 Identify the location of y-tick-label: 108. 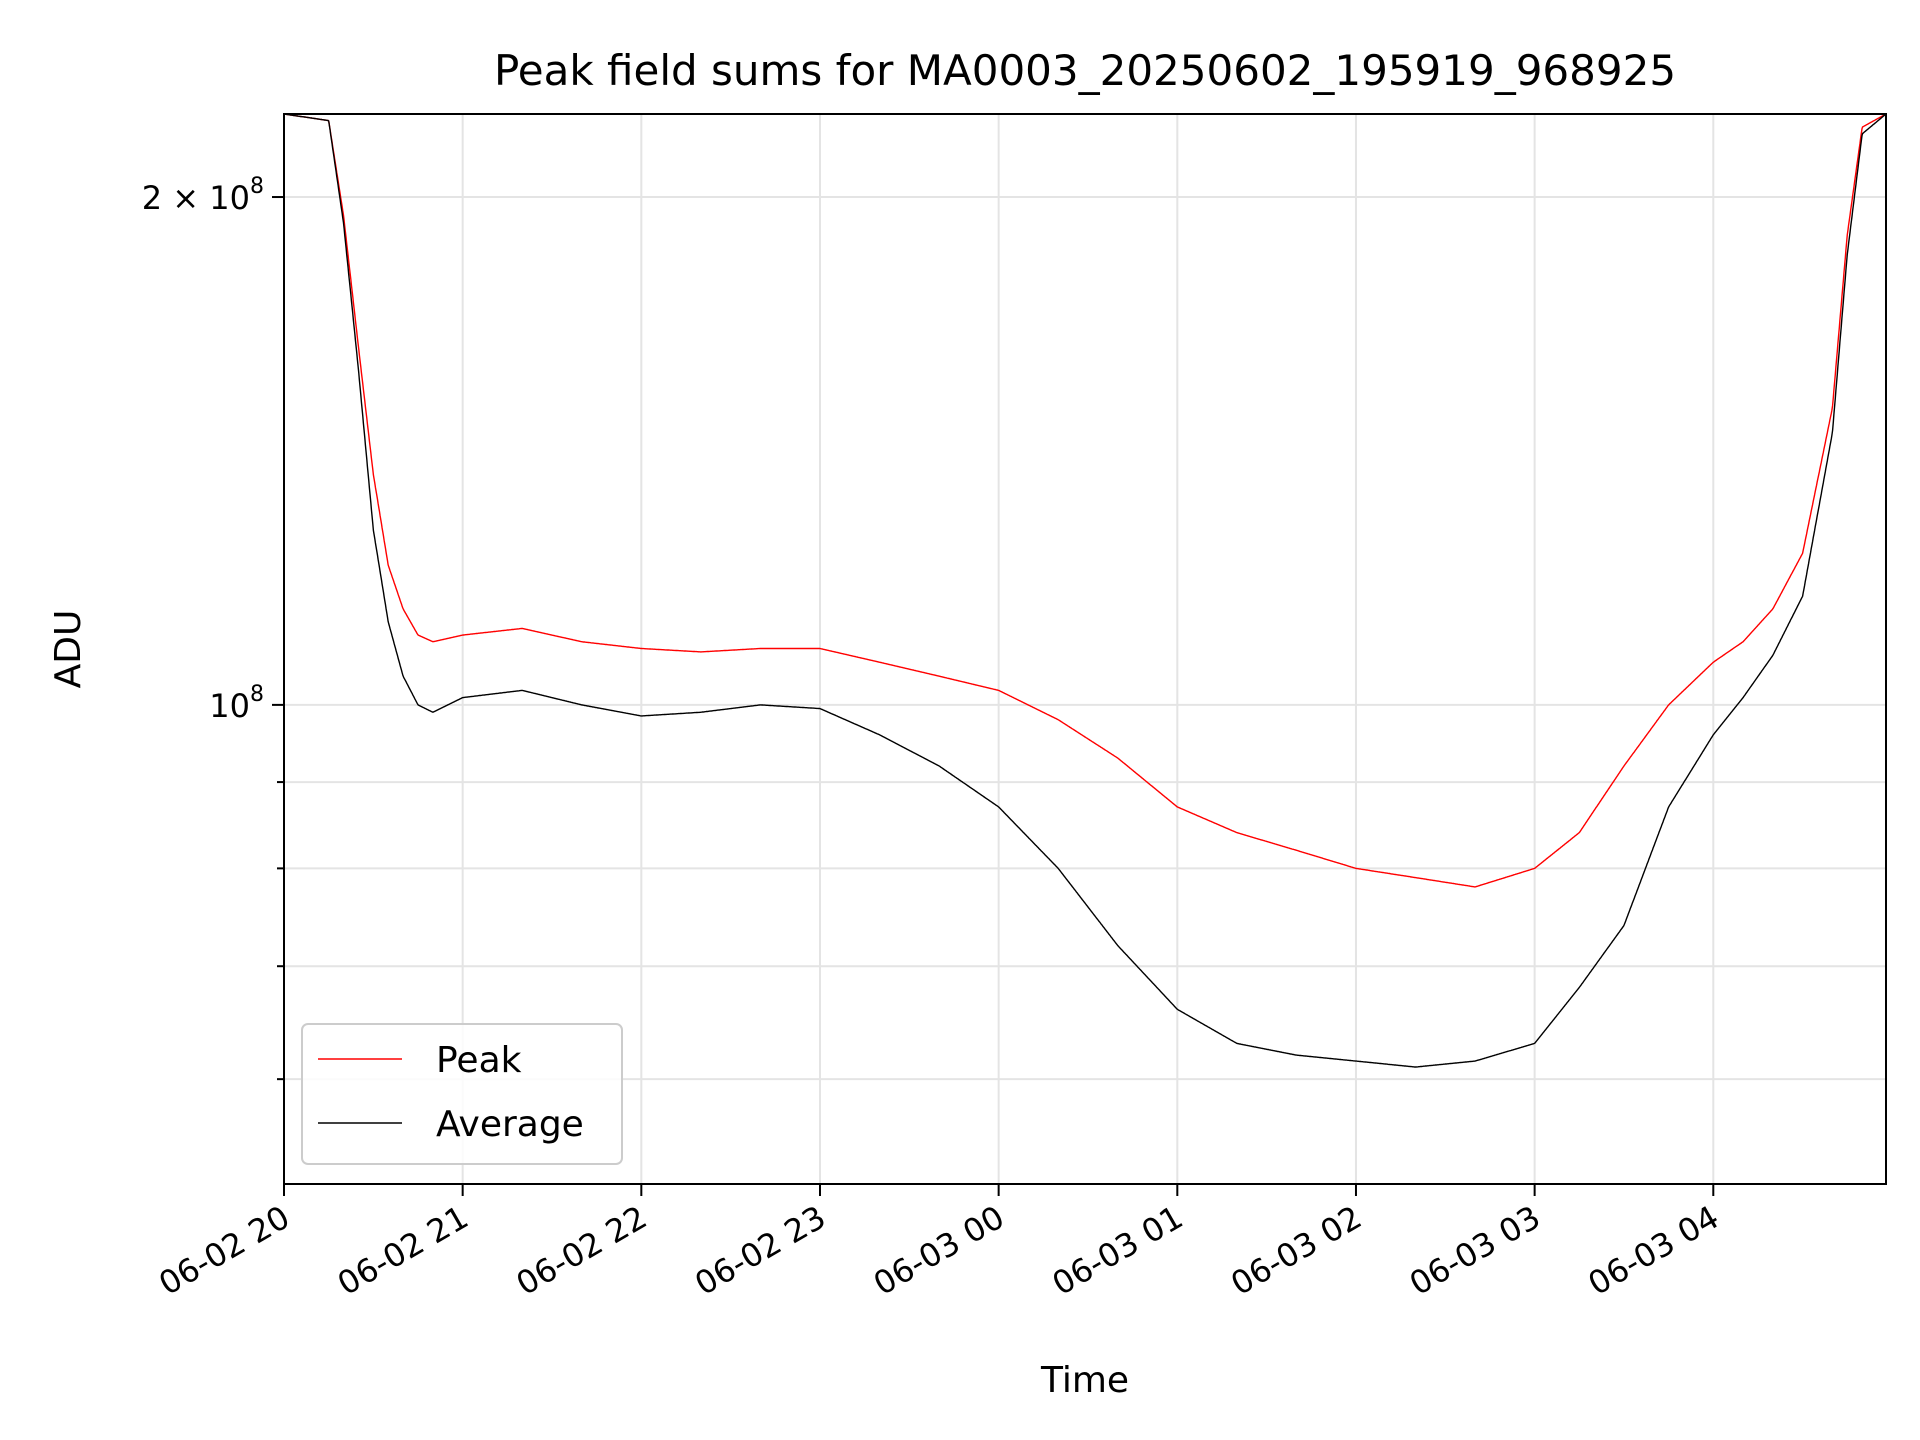
(236, 703).